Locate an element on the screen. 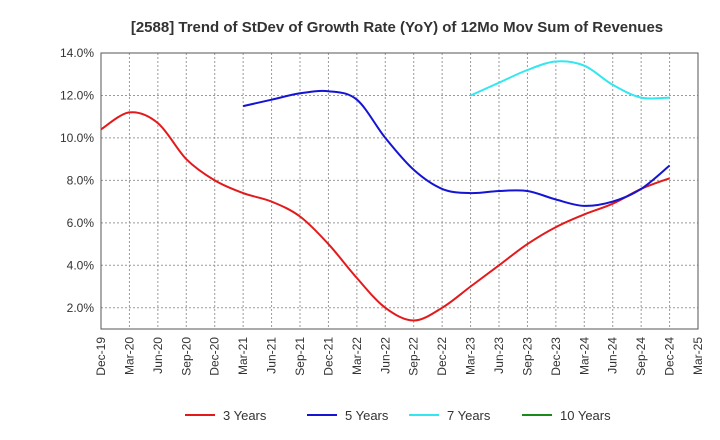 This screenshot has height=440, width=720. legend-label-7-years: 7 Years is located at coordinates (469, 415).